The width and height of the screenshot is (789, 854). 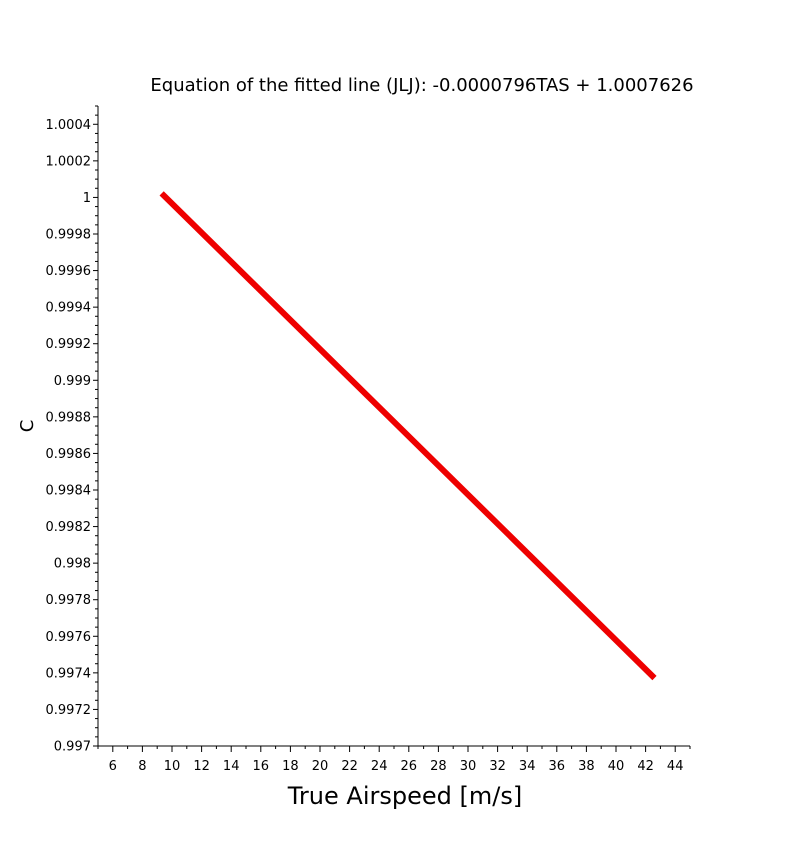 I want to click on x-tick-label: 6, so click(x=113, y=766).